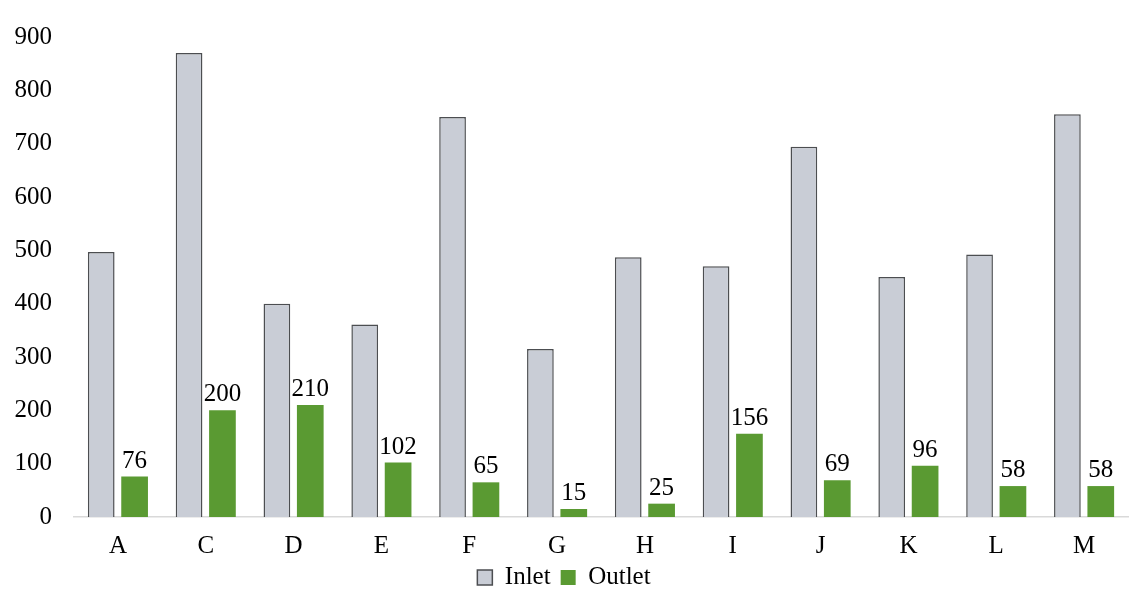 Image resolution: width=1130 pixels, height=600 pixels. I want to click on x-tick-label: M, so click(1084, 544).